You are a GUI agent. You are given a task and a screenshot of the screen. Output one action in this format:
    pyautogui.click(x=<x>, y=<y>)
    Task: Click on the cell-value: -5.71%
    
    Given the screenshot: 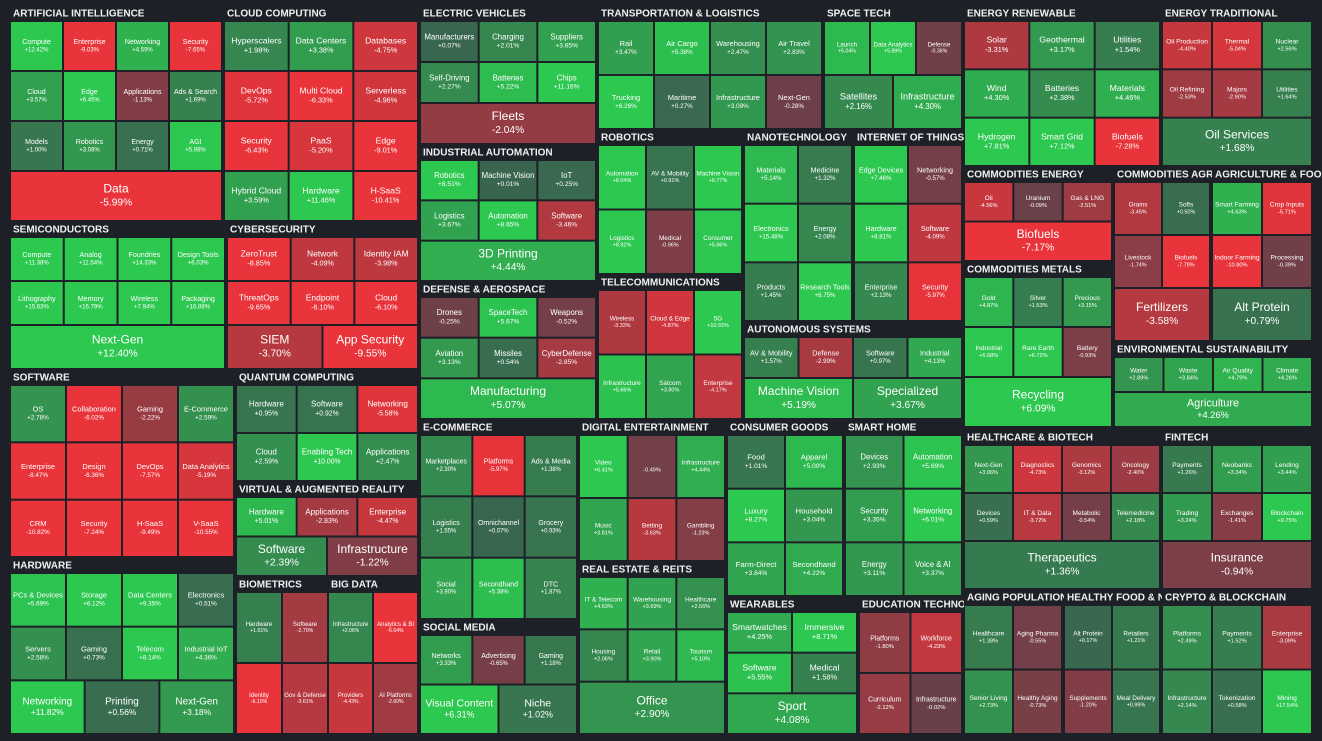 What is the action you would take?
    pyautogui.click(x=1287, y=213)
    